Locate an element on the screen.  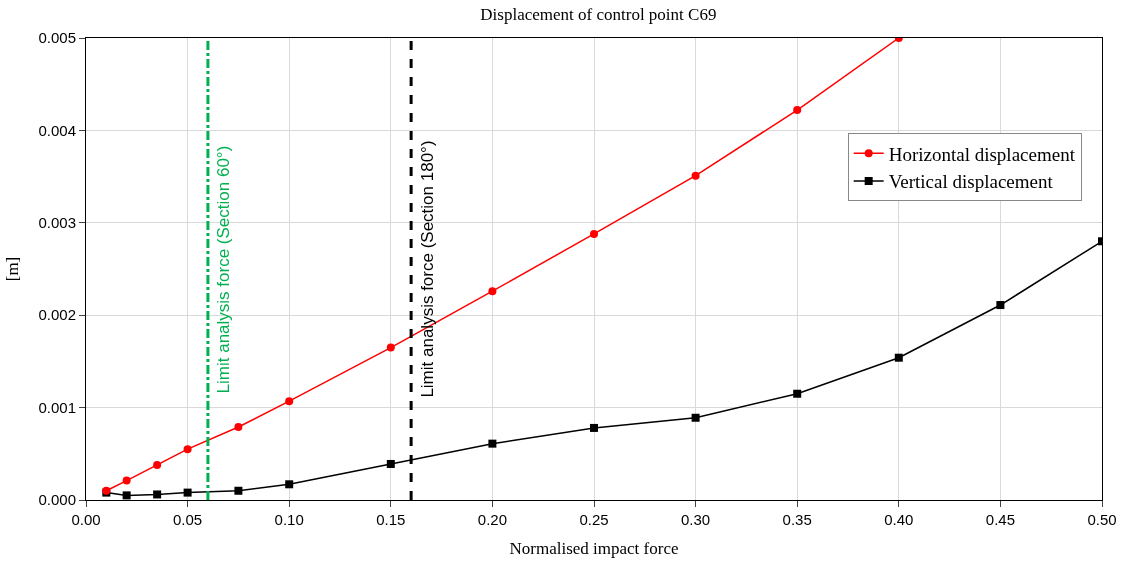
x-tick-label: 0.45 is located at coordinates (1000, 519).